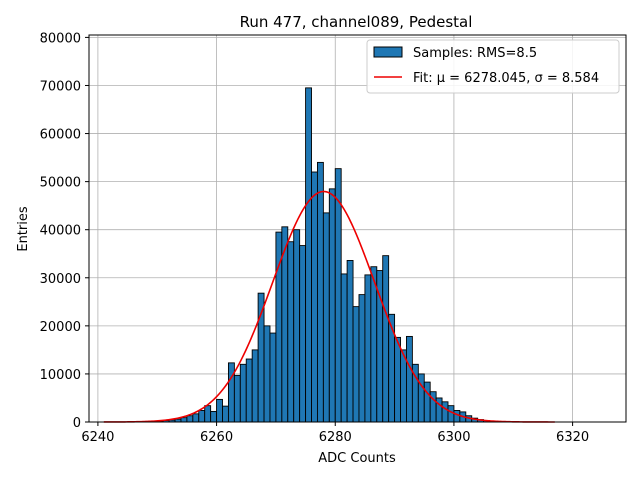 Image resolution: width=640 pixels, height=485 pixels. Describe the element at coordinates (60, 231) in the screenshot. I see `y-tick-label: 40000` at that location.